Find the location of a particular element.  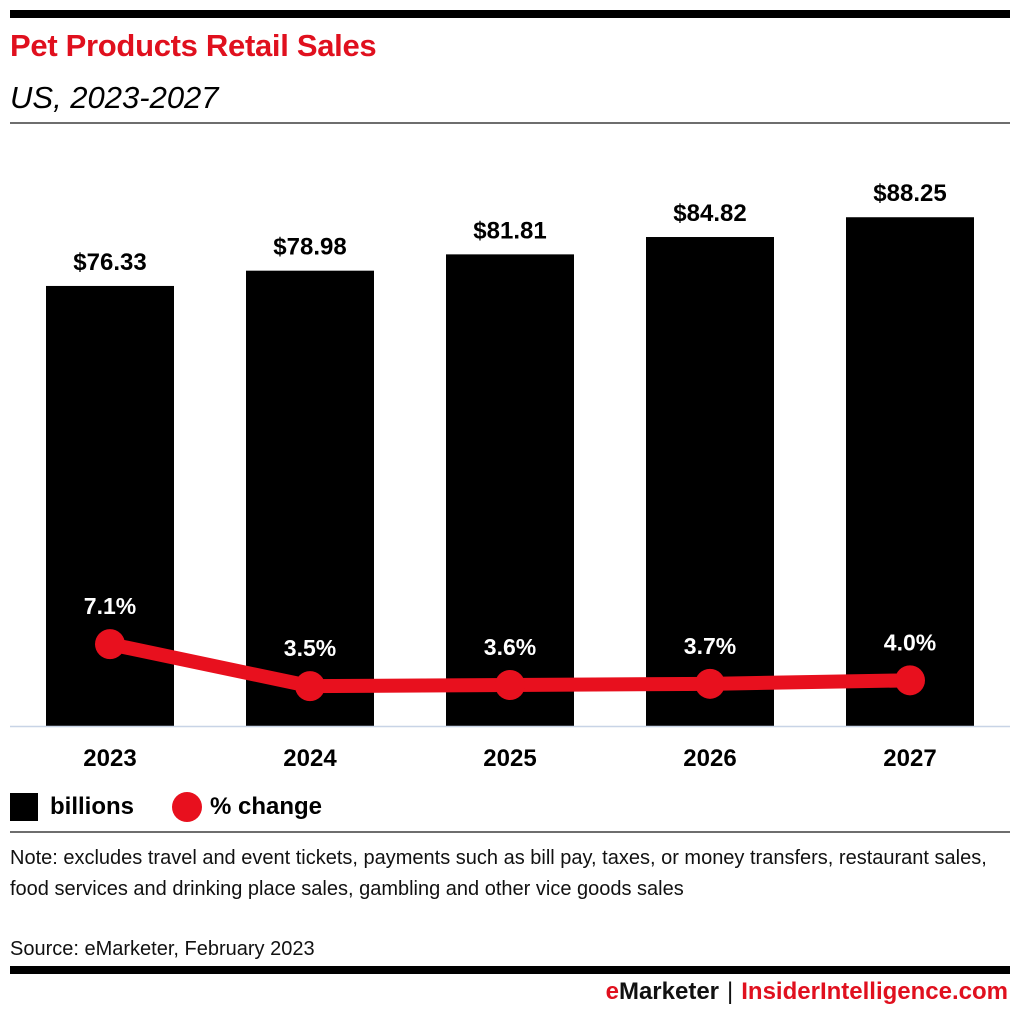

x-tick-label: 2023 is located at coordinates (109, 758).